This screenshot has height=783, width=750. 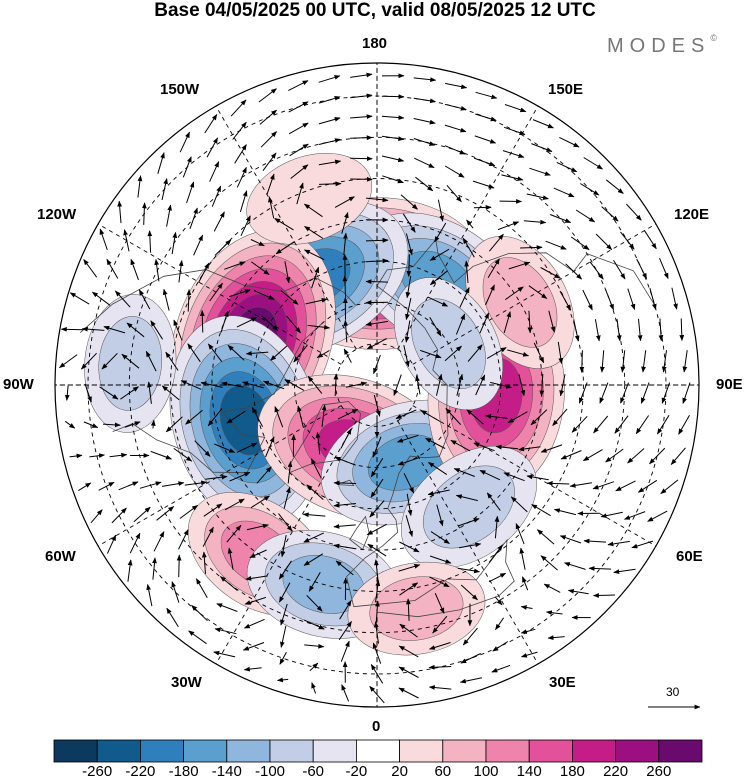 I want to click on colorbar-tick-label: -100, so click(x=270, y=771).